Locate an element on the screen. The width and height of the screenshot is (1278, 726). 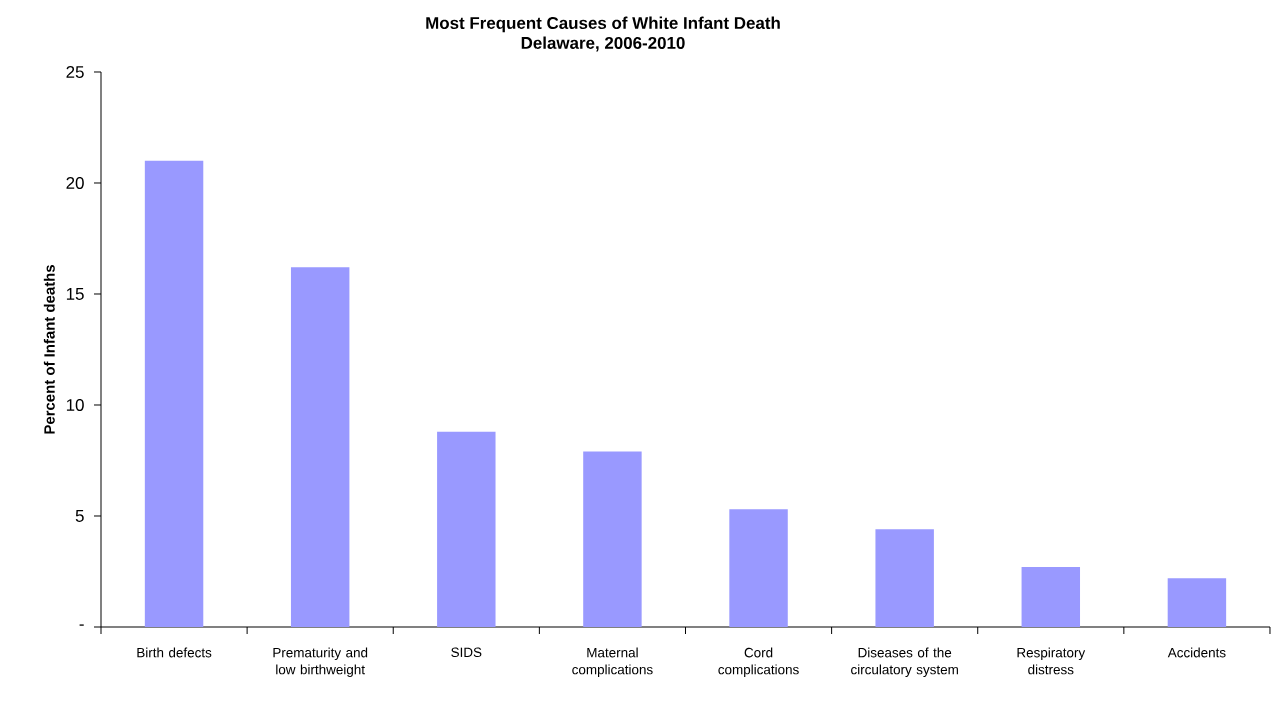
y-tick-label: 5 is located at coordinates (79, 516).